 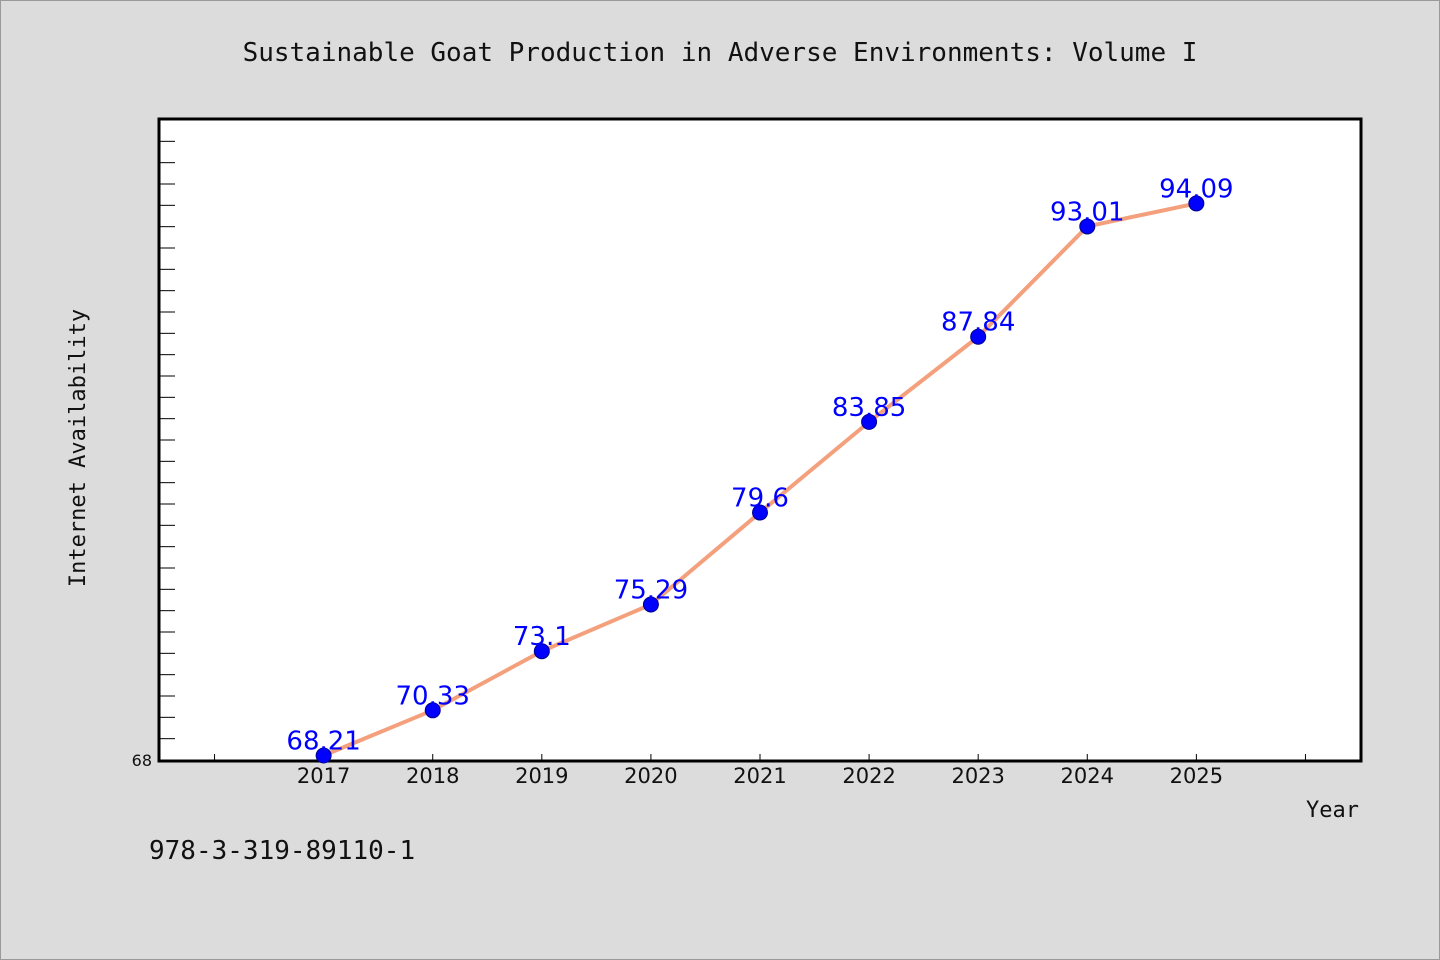 I want to click on data-label: 70.33, so click(x=433, y=696).